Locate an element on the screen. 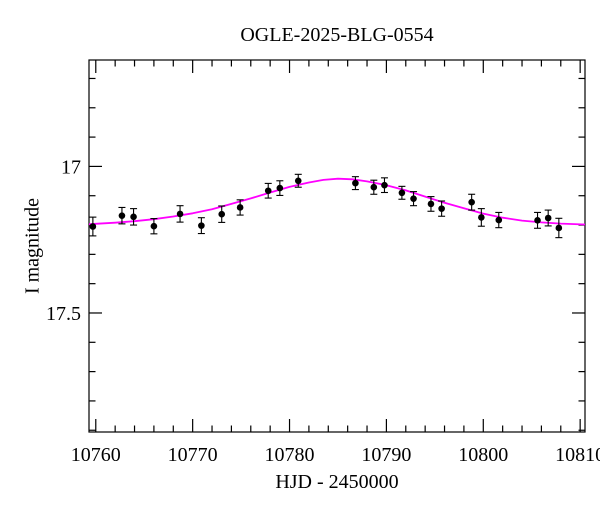  x-tick-label: 10770 is located at coordinates (193, 455).